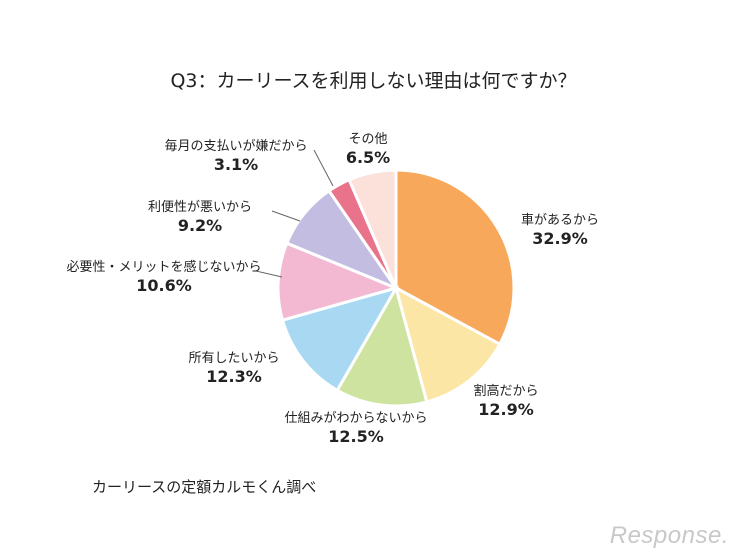  What do you see at coordinates (233, 358) in the screenshot?
I see `slice-label-3: 所有したいから` at bounding box center [233, 358].